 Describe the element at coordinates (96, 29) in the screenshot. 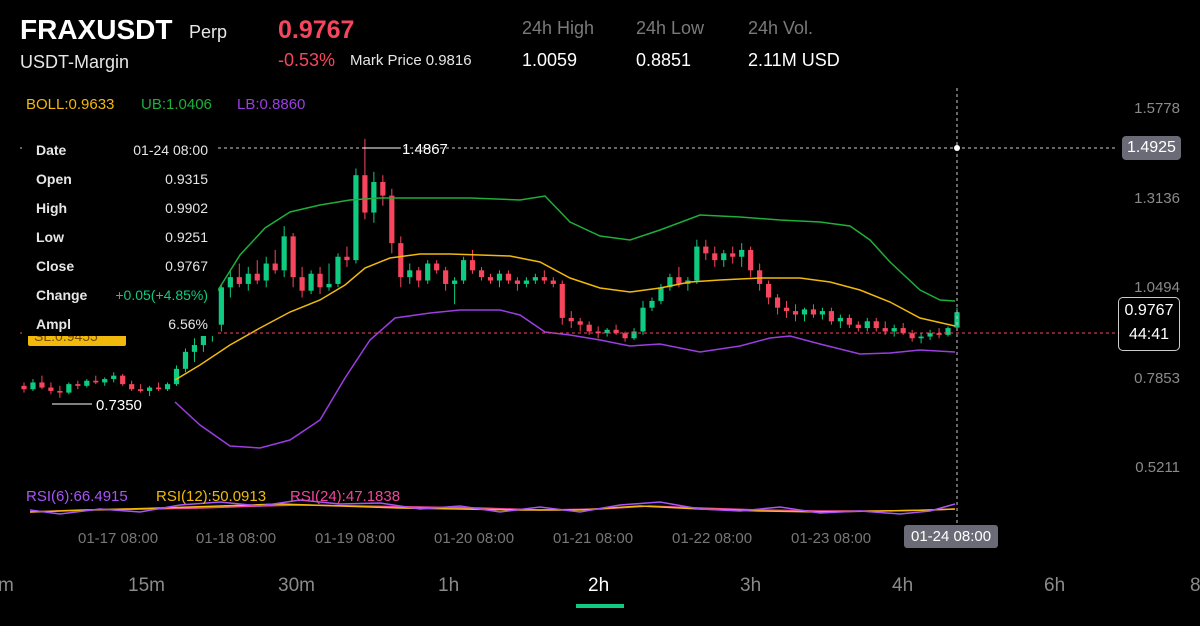

I see `symbol-title: FRAXUSDT` at that location.